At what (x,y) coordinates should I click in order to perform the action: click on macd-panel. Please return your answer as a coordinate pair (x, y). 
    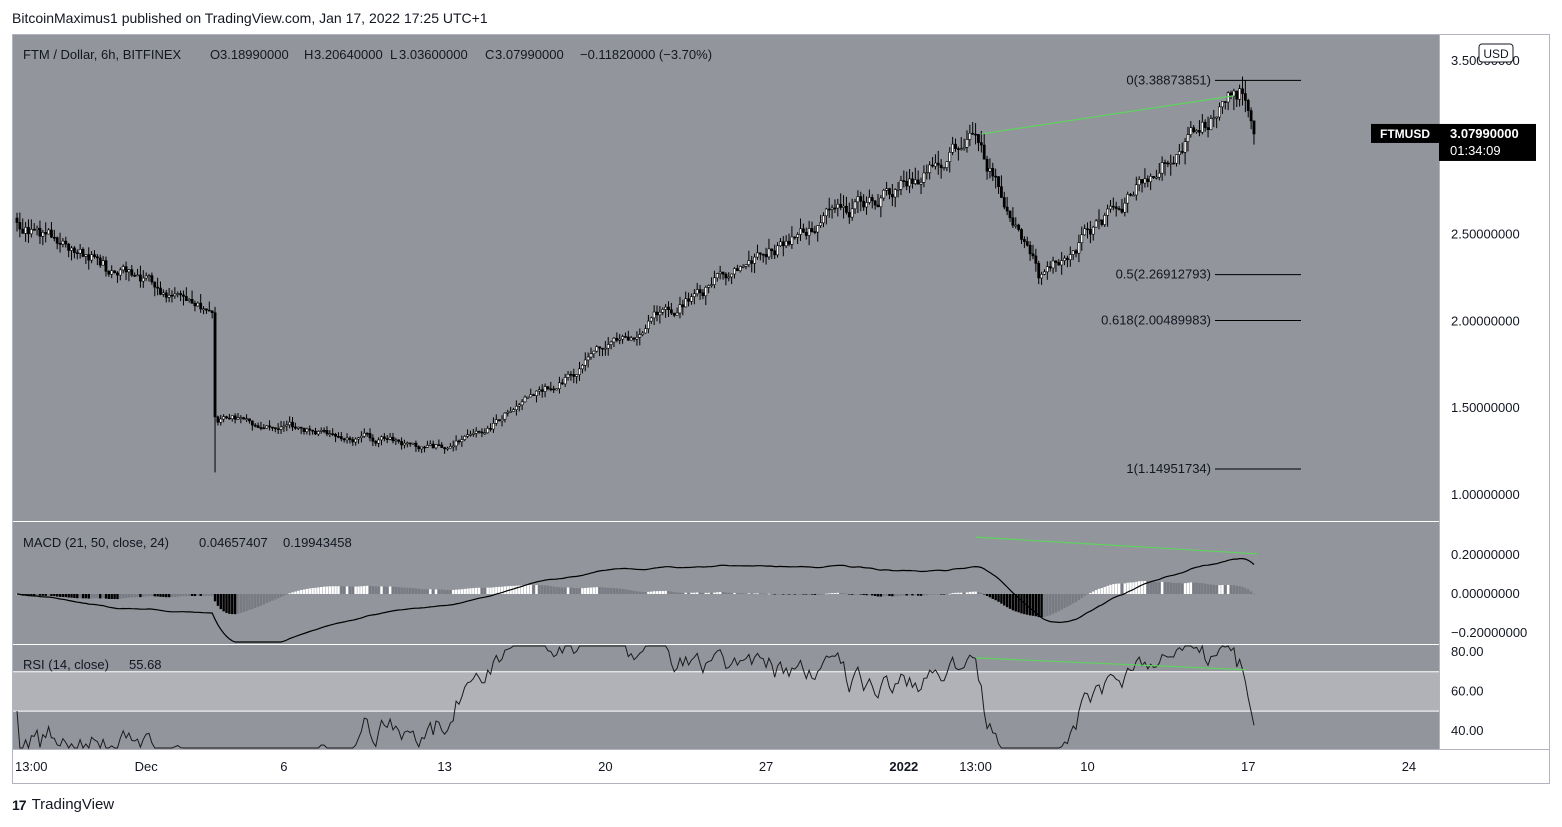
    Looking at the image, I should click on (726, 583).